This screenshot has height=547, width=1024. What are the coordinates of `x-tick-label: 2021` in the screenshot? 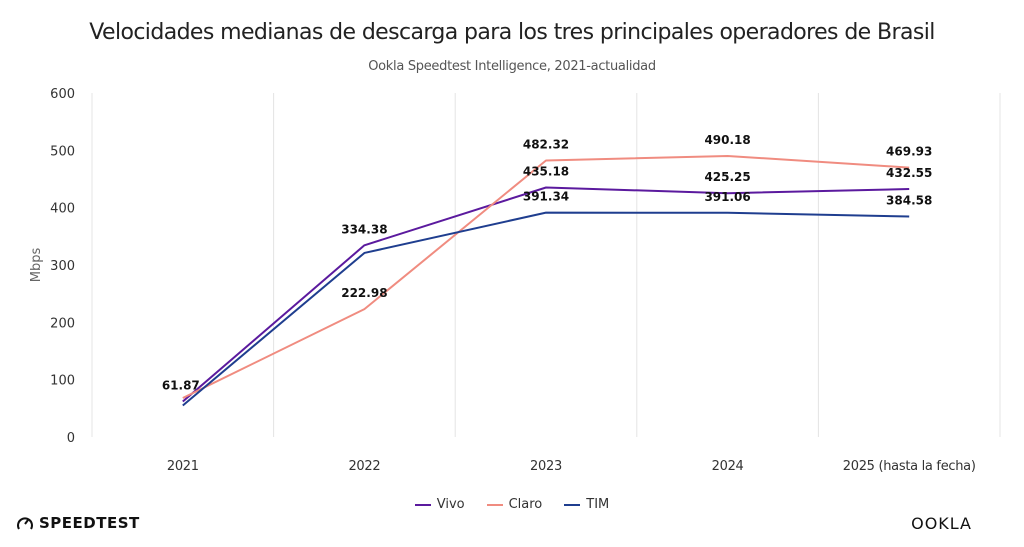 It's located at (183, 466).